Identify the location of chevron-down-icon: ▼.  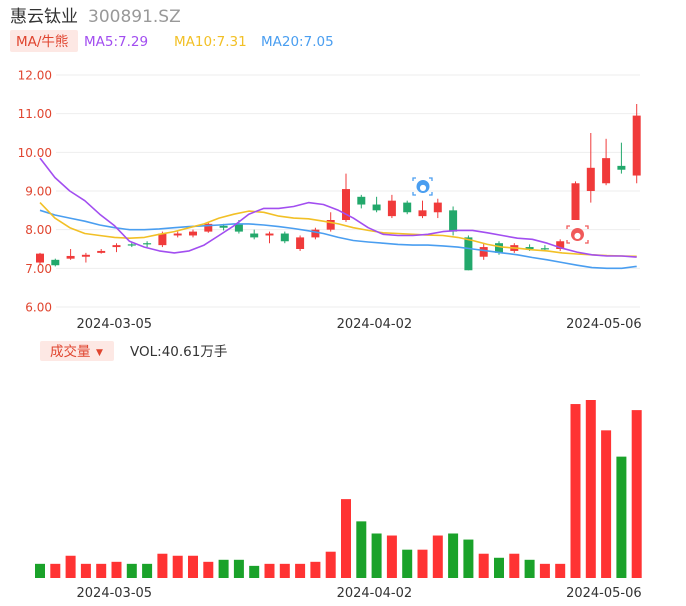
(99, 353).